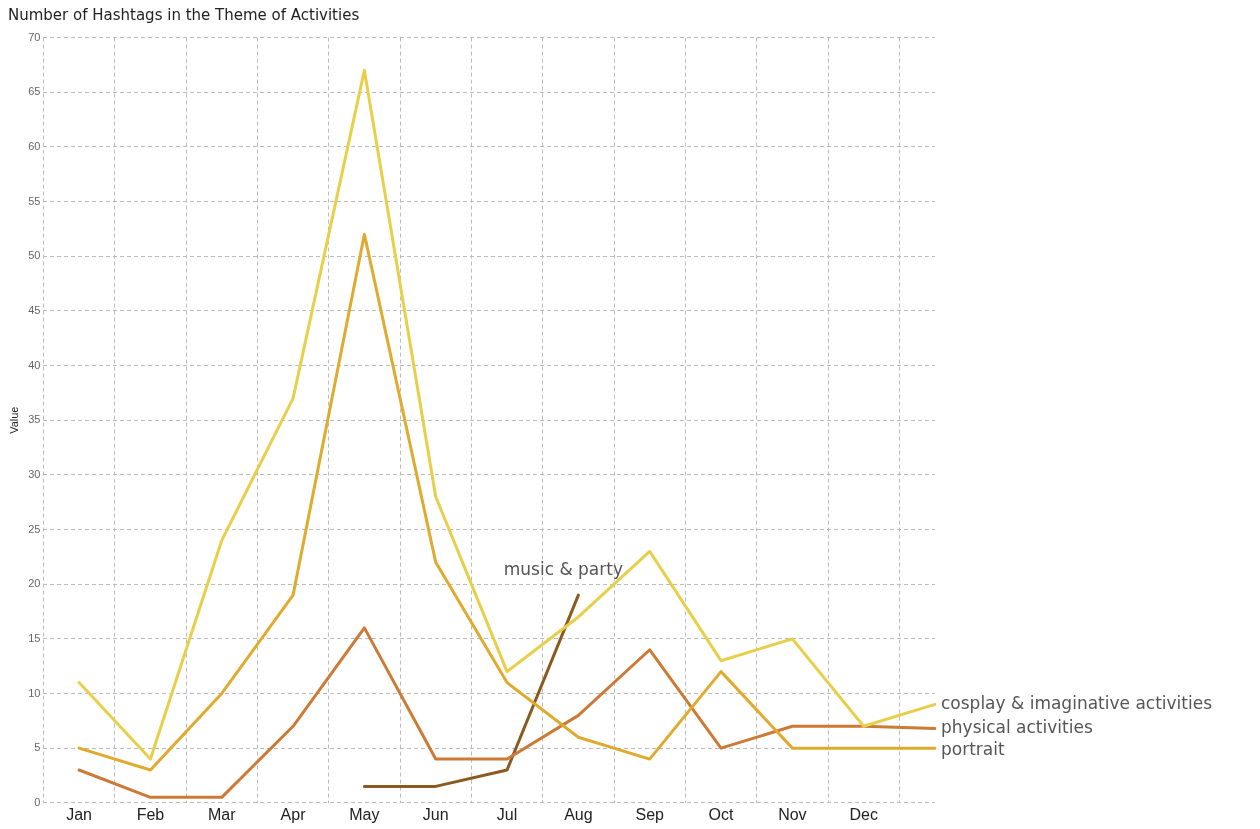 The width and height of the screenshot is (1260, 829). I want to click on y-tick-label: 10, so click(34, 692).